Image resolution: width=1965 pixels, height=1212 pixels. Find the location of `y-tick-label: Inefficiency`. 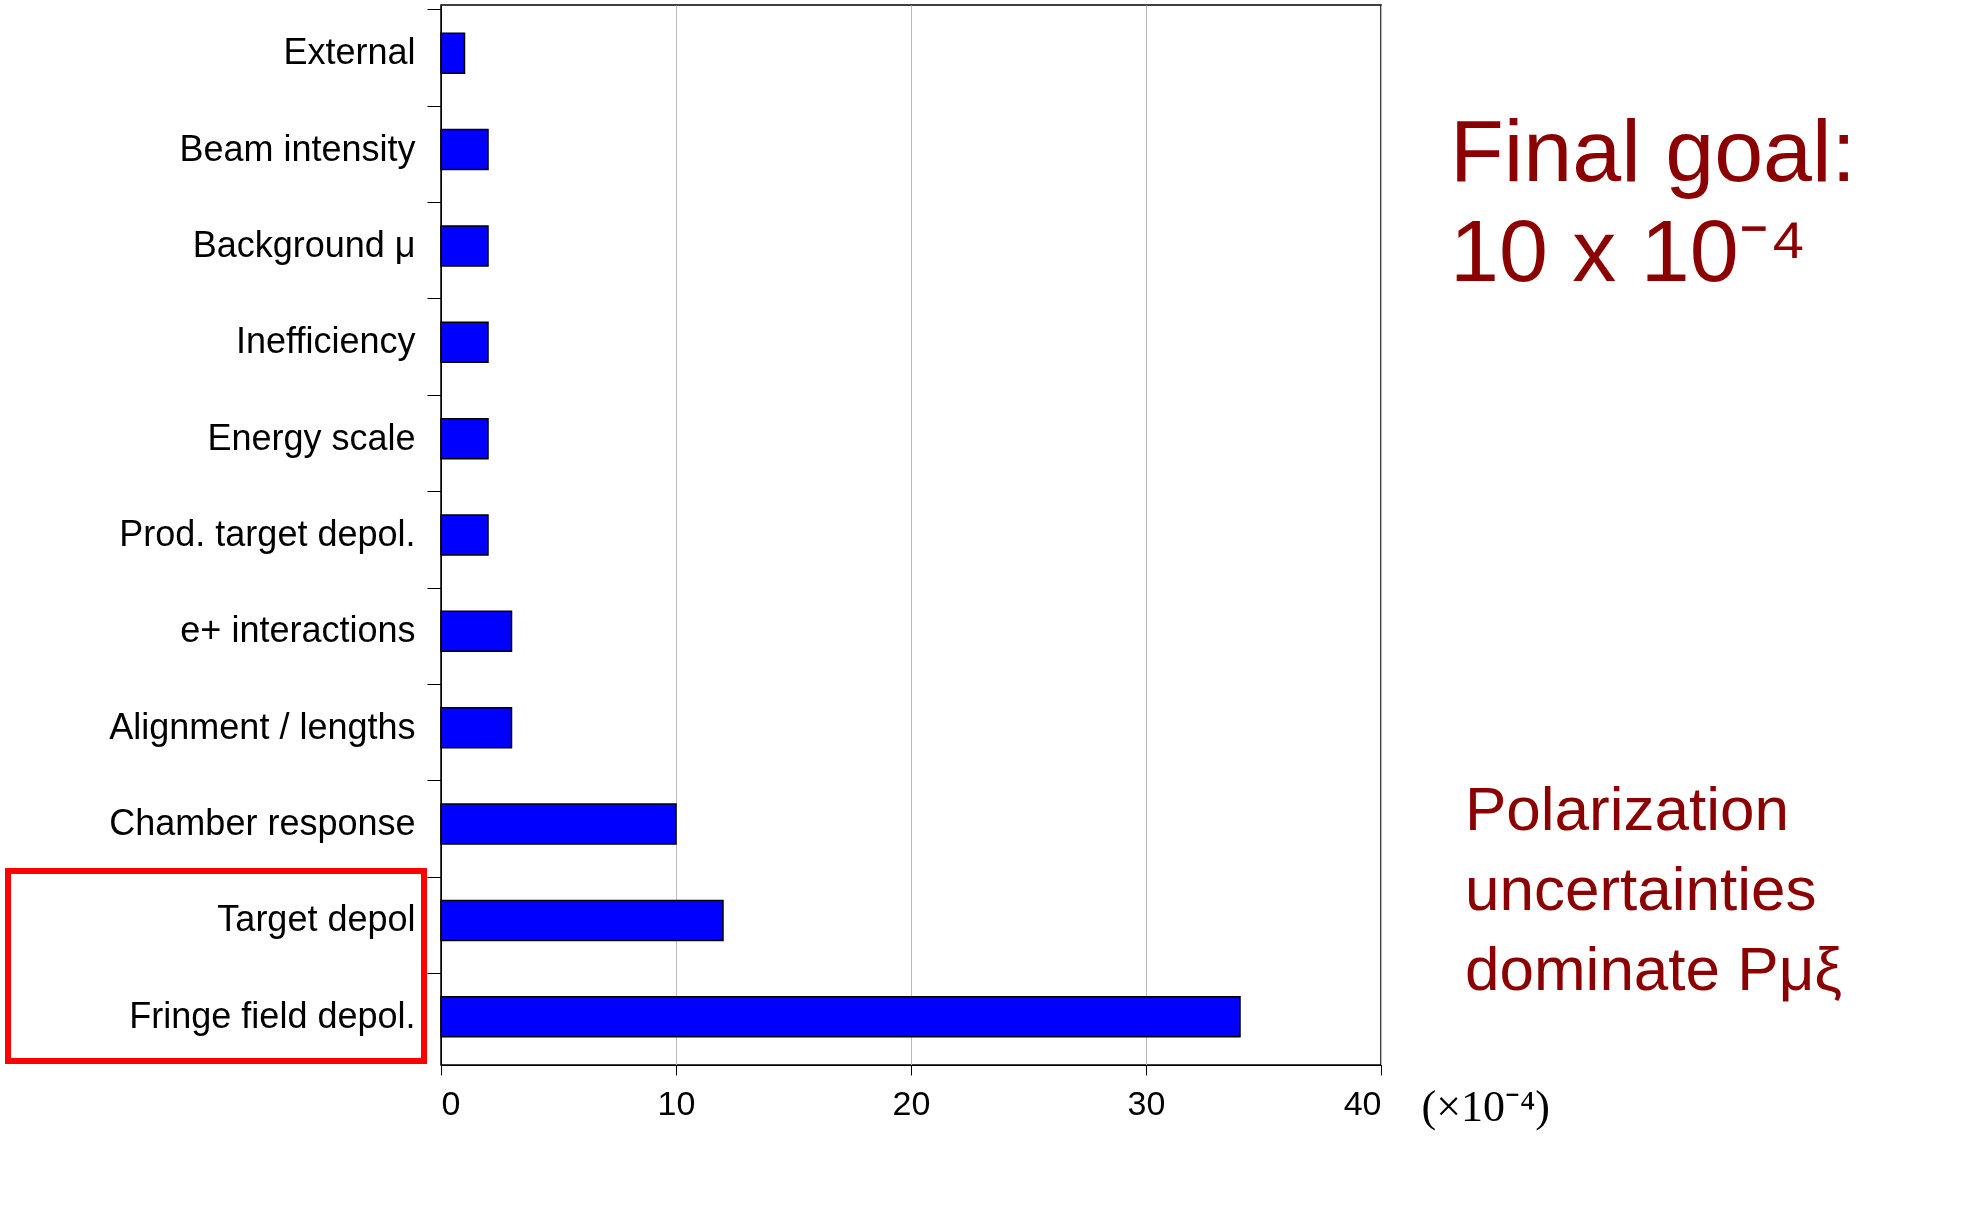

y-tick-label: Inefficiency is located at coordinates (326, 341).